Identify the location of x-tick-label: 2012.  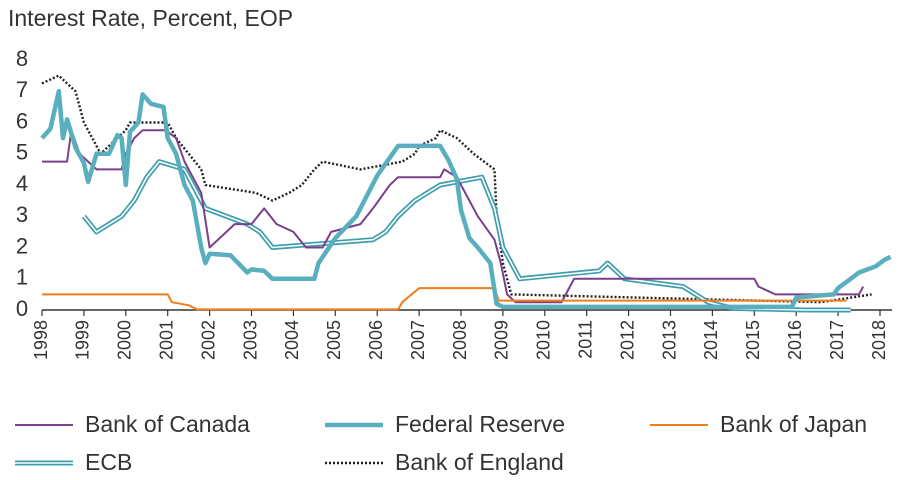
(627, 340).